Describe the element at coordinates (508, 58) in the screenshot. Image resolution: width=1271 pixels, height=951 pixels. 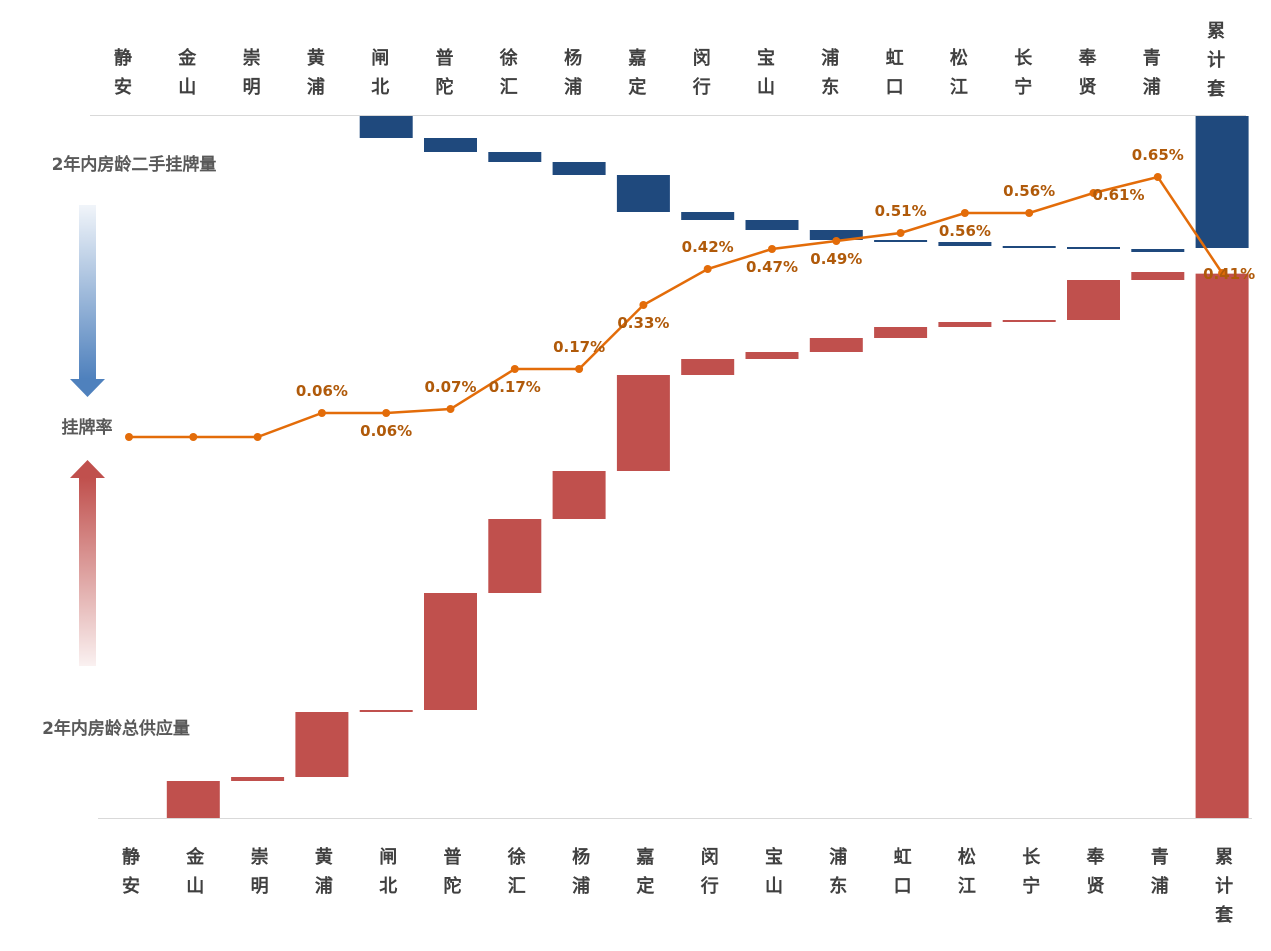
I see `top-category-label-char: 徐` at that location.